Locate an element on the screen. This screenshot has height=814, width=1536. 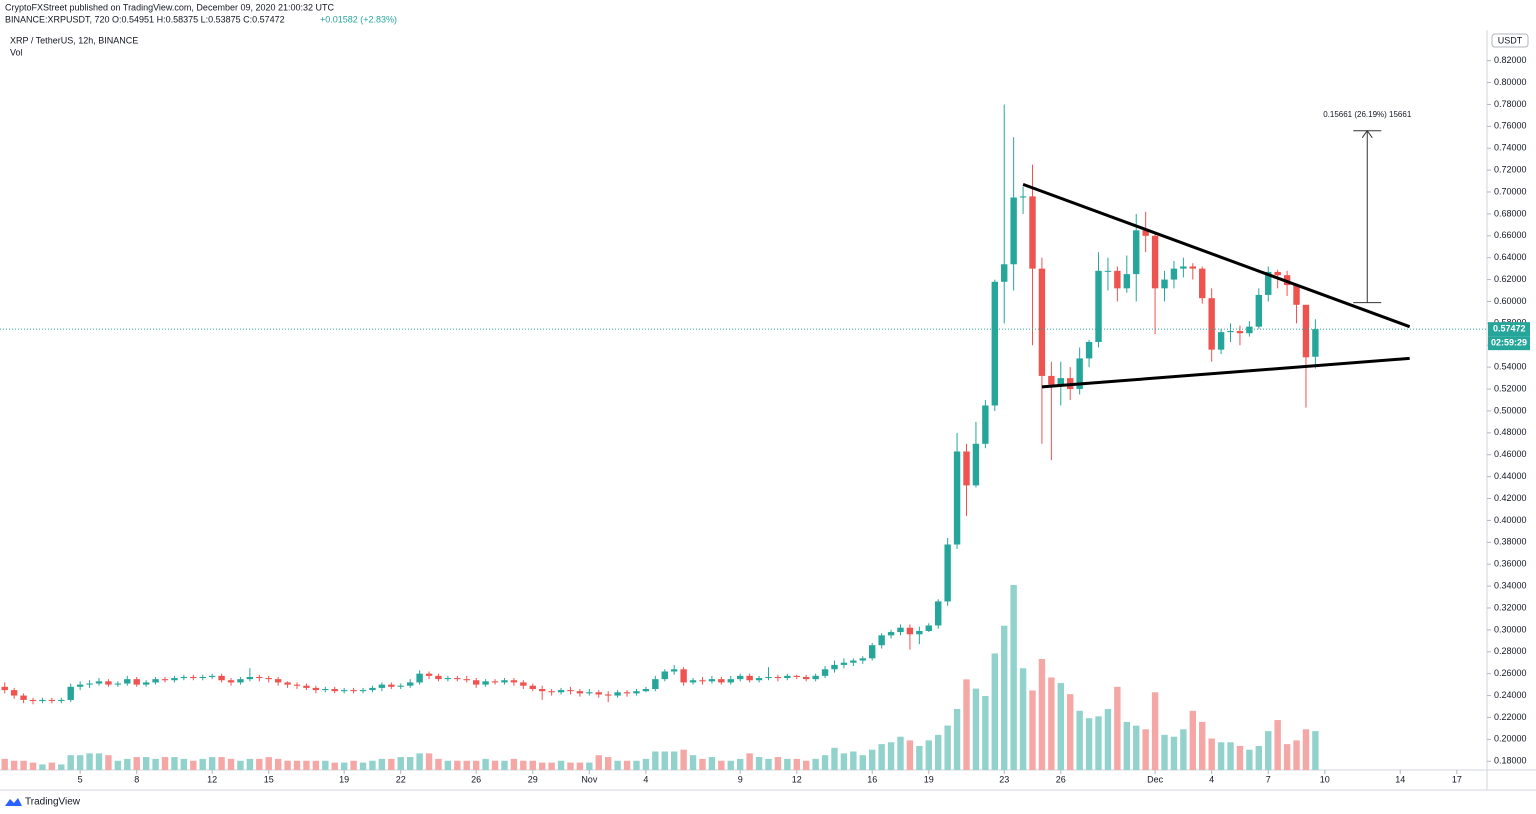
x-tick-label: 8 is located at coordinates (136, 779).